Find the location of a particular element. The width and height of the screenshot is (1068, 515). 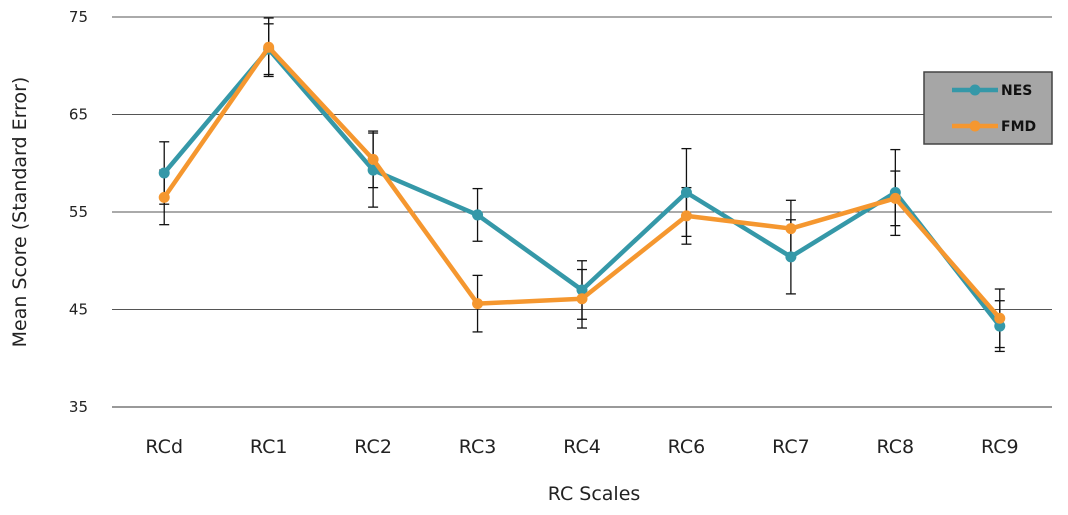

y-tick-labels: 35 45 55 65 75 is located at coordinates (78, 212).